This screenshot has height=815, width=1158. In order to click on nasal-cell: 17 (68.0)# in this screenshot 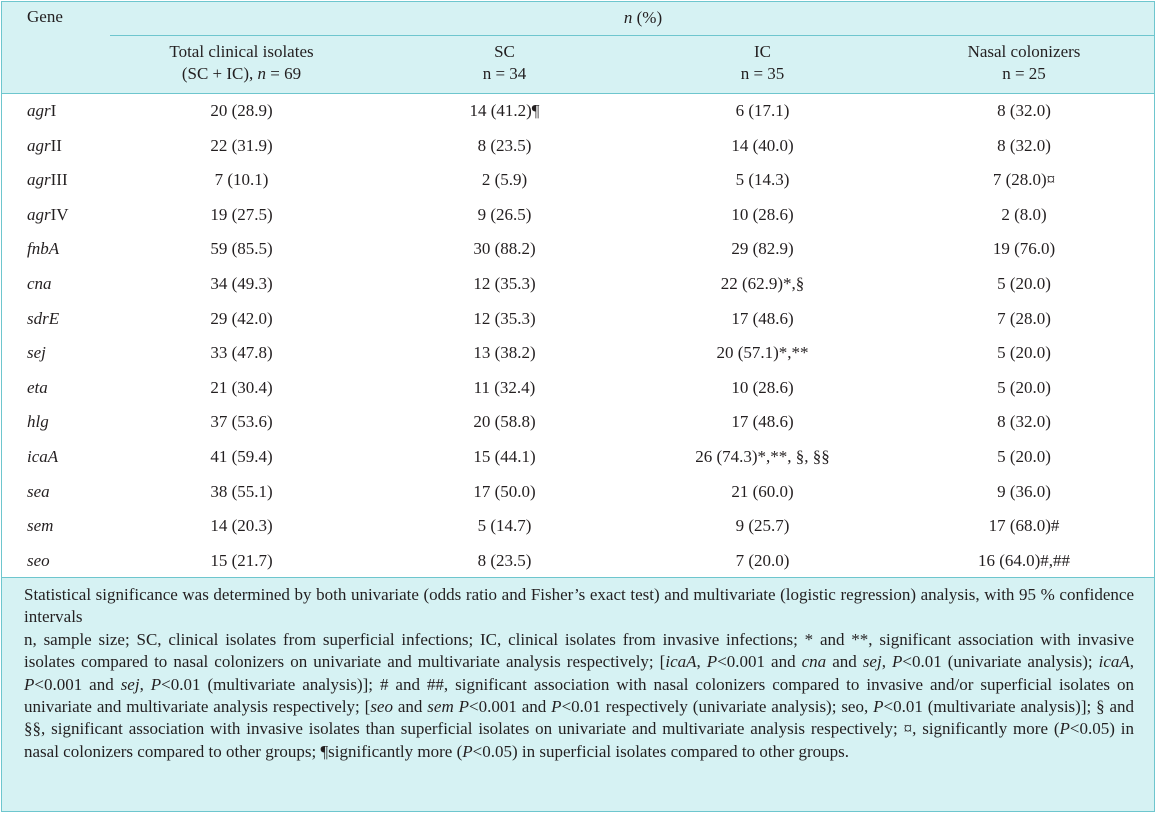, I will do `click(1024, 526)`.